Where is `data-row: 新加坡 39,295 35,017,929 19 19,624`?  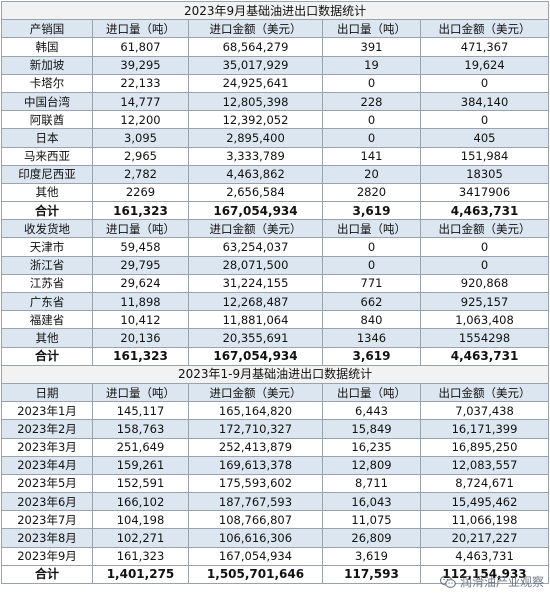
data-row: 新加坡 39,295 35,017,929 19 19,624 is located at coordinates (275, 65).